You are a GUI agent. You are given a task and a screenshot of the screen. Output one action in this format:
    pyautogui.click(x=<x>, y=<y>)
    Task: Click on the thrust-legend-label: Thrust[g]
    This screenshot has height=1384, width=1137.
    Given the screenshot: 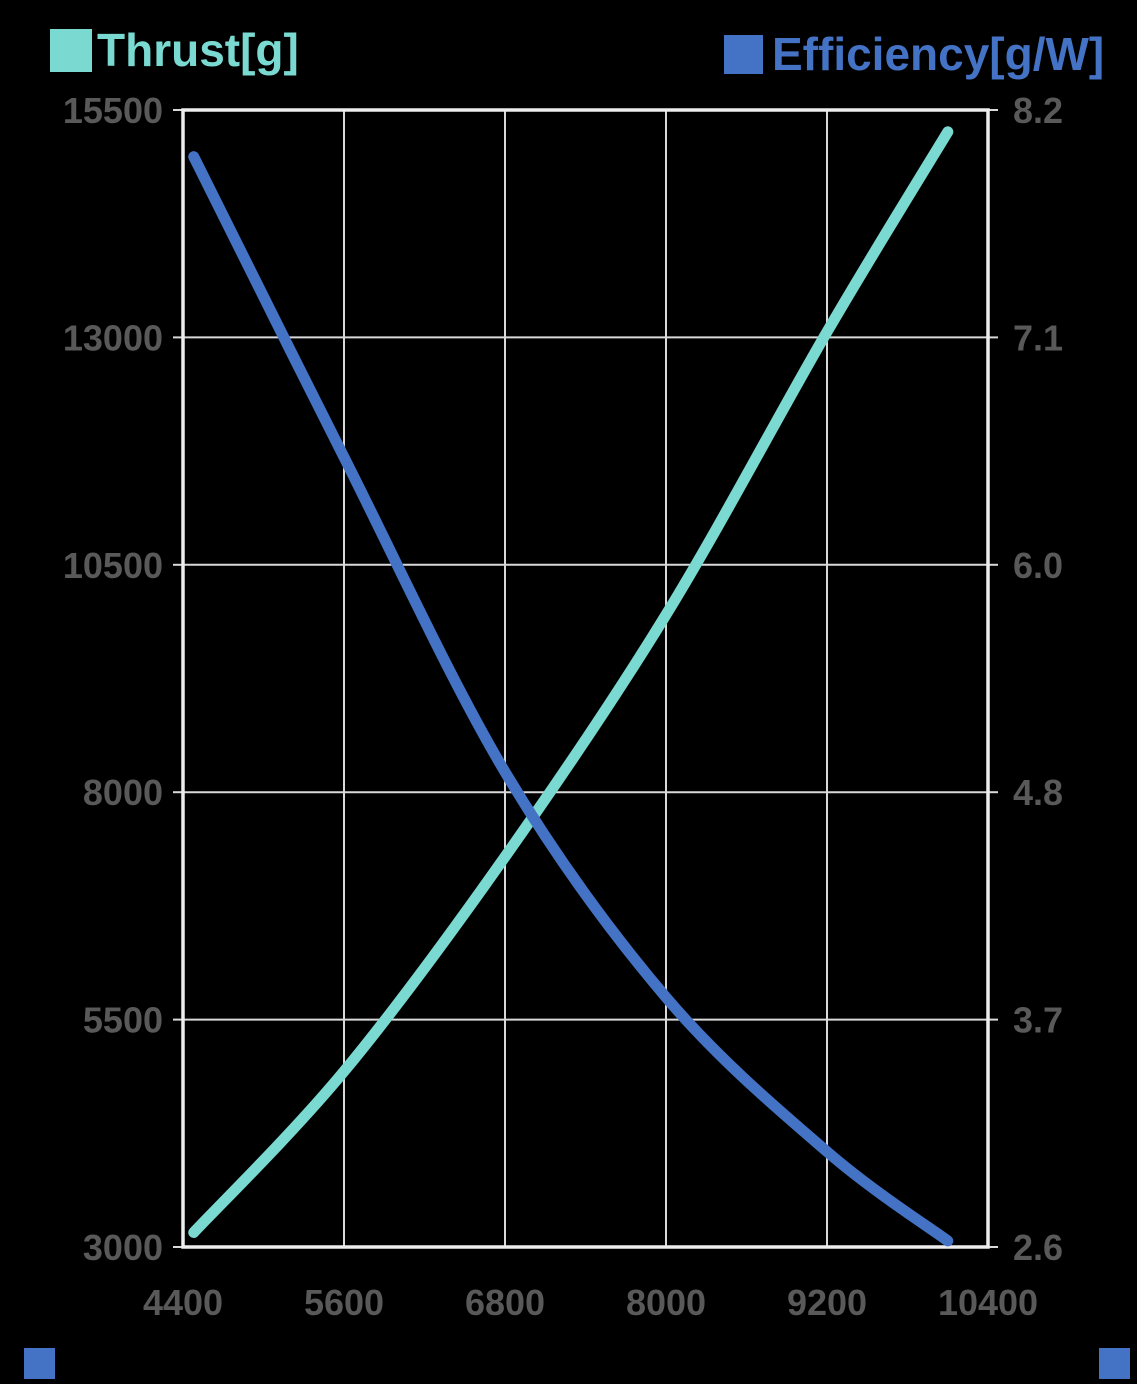 What is the action you would take?
    pyautogui.click(x=198, y=50)
    